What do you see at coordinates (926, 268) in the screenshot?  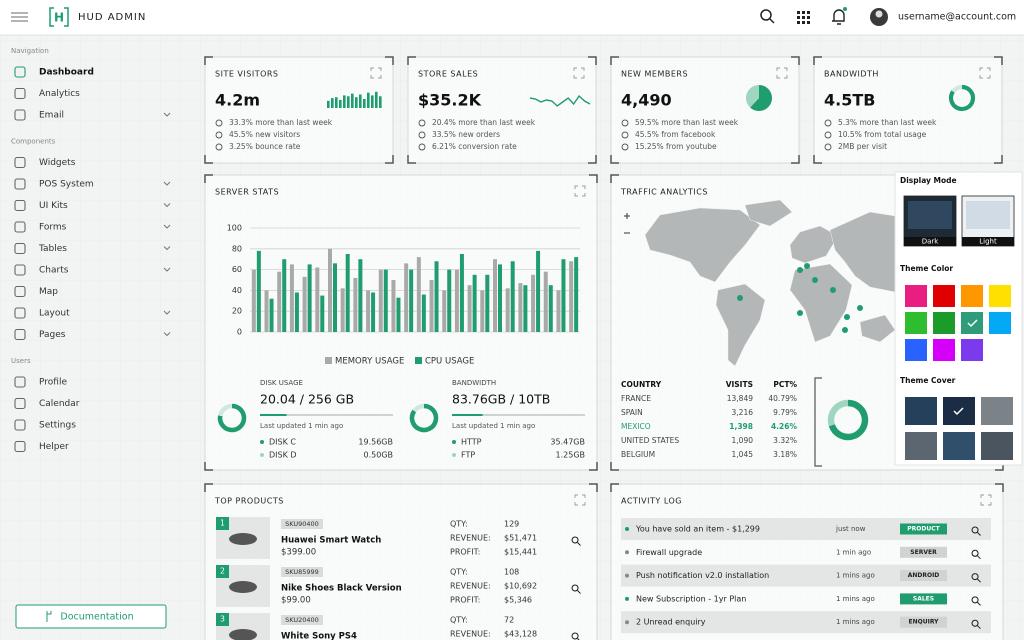 I see `panel-heading: Theme Color` at bounding box center [926, 268].